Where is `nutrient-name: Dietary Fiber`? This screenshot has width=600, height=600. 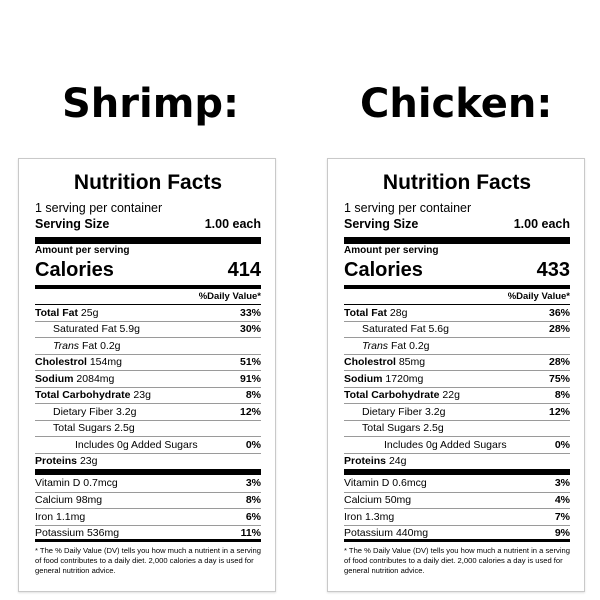
nutrient-name: Dietary Fiber is located at coordinates (392, 411).